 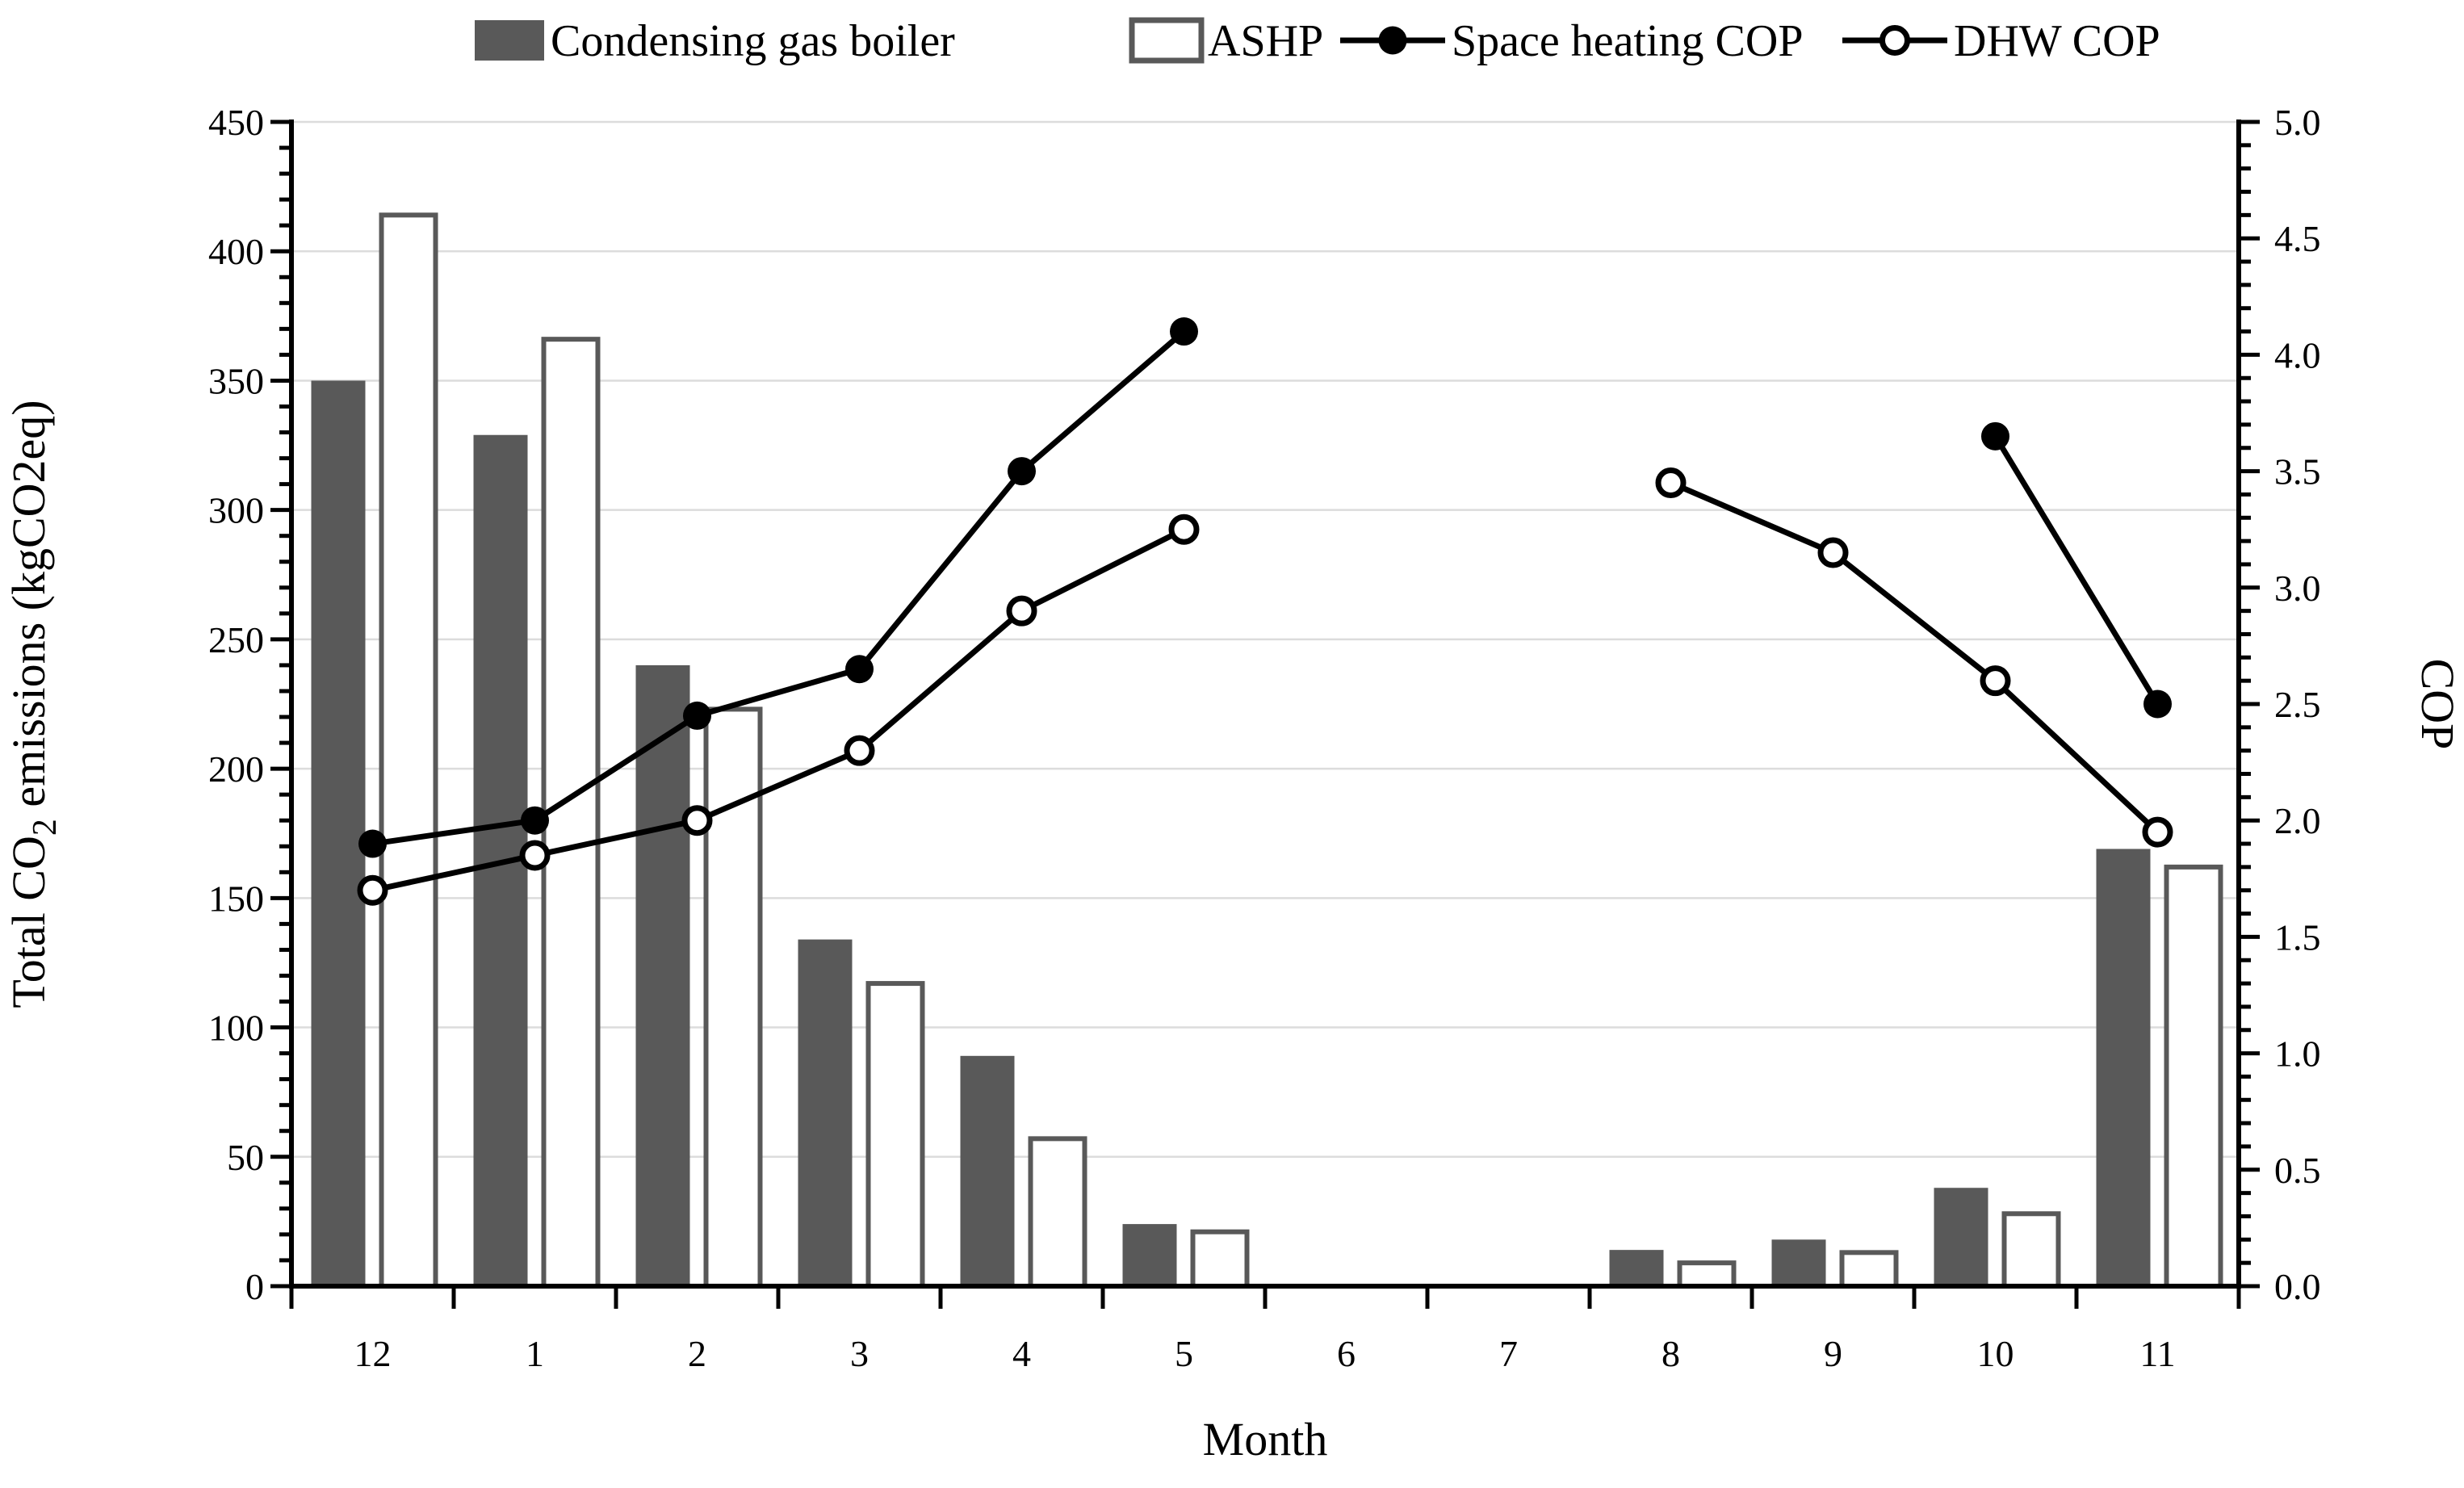 What do you see at coordinates (859, 750) in the screenshot?
I see `marker-dhw-cop-m3` at bounding box center [859, 750].